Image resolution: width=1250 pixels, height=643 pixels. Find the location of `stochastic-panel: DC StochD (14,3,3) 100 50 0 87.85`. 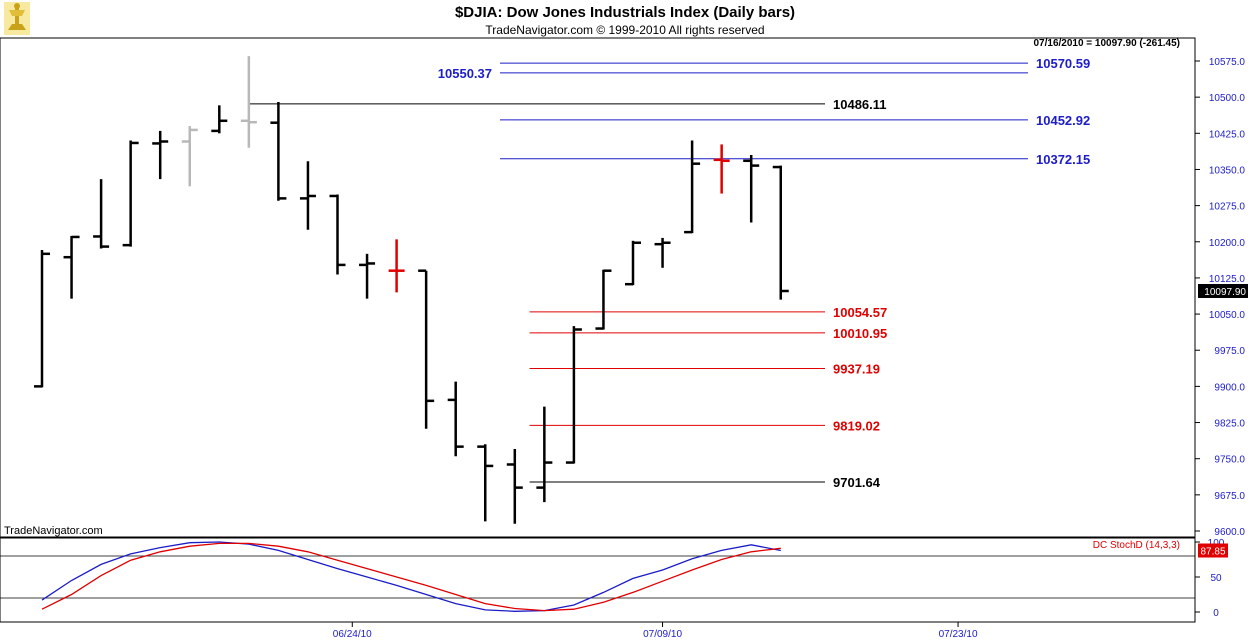

stochastic-panel: DC StochD (14,3,3) 100 50 0 87.85 is located at coordinates (614, 578).